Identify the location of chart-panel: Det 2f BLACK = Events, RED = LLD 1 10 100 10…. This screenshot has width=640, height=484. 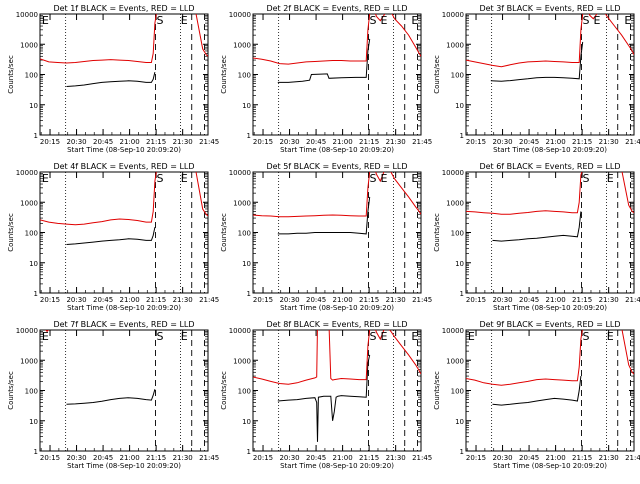
(326, 79).